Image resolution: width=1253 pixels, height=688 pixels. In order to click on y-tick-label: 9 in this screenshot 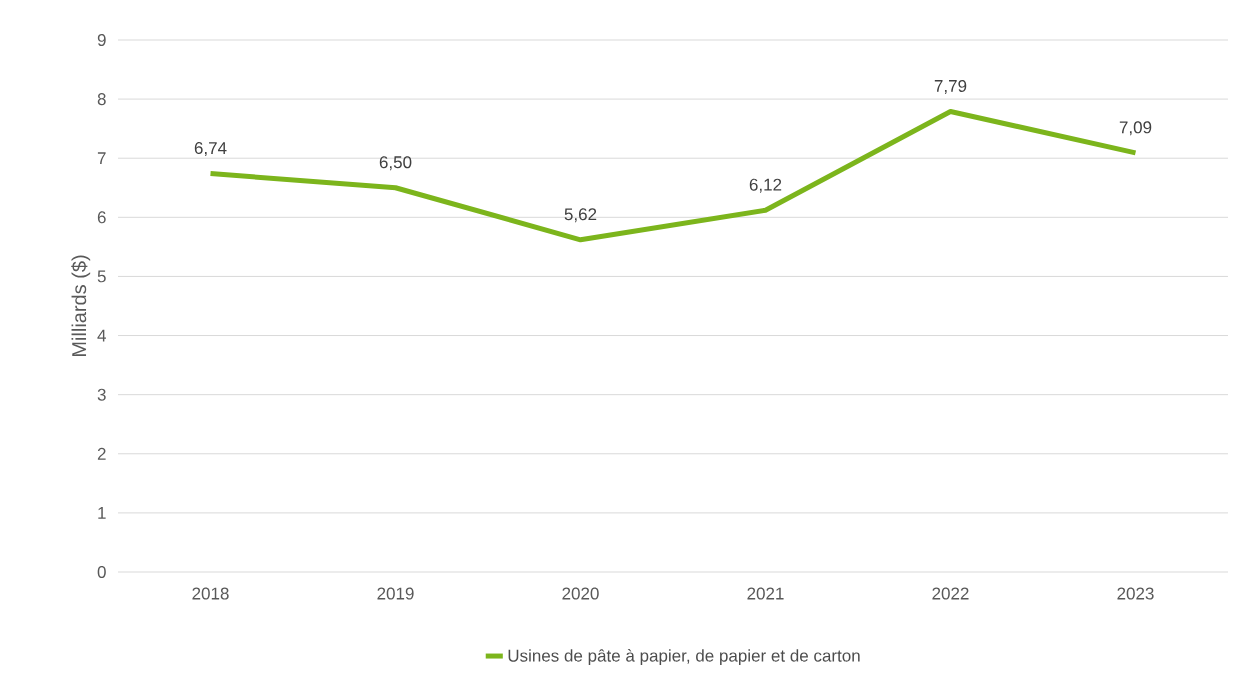, I will do `click(101, 40)`.